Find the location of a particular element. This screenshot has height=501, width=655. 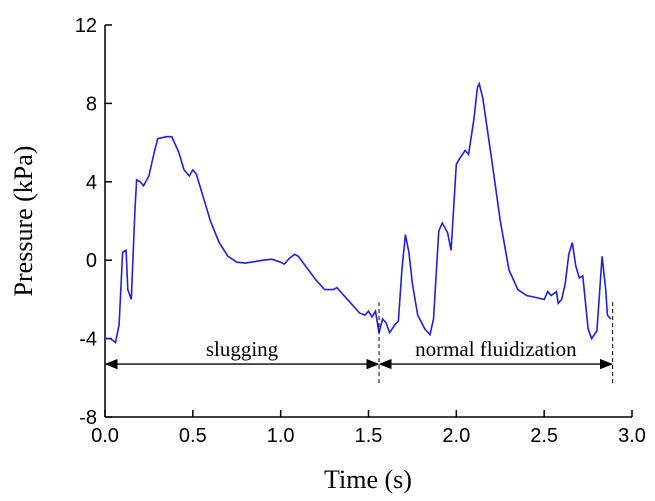

y-tick-label: 8 is located at coordinates (91, 104).